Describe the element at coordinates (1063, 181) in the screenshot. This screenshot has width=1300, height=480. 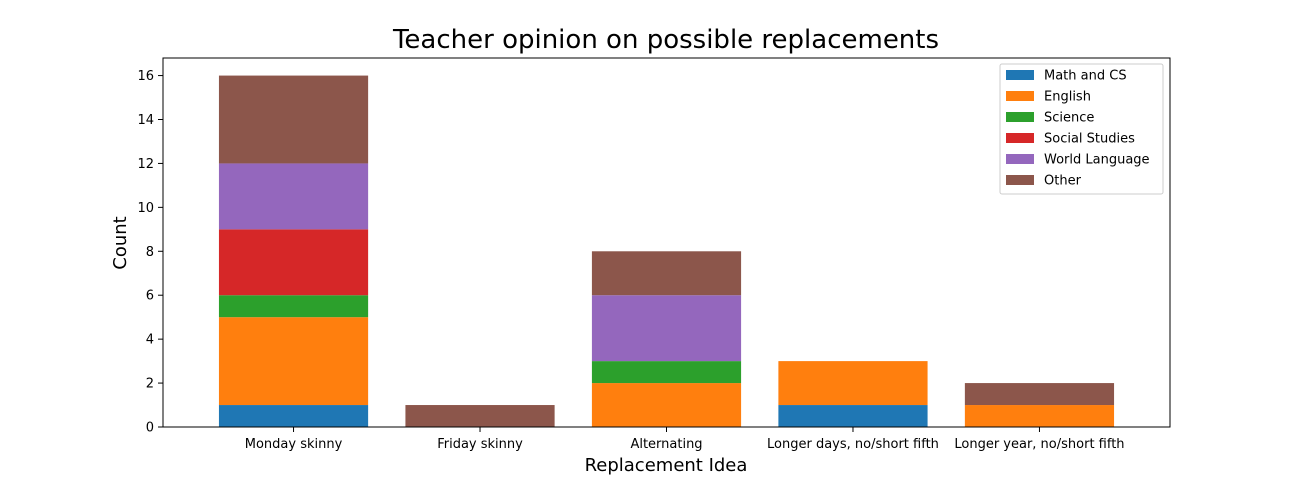
I see `legend-label: Other` at that location.